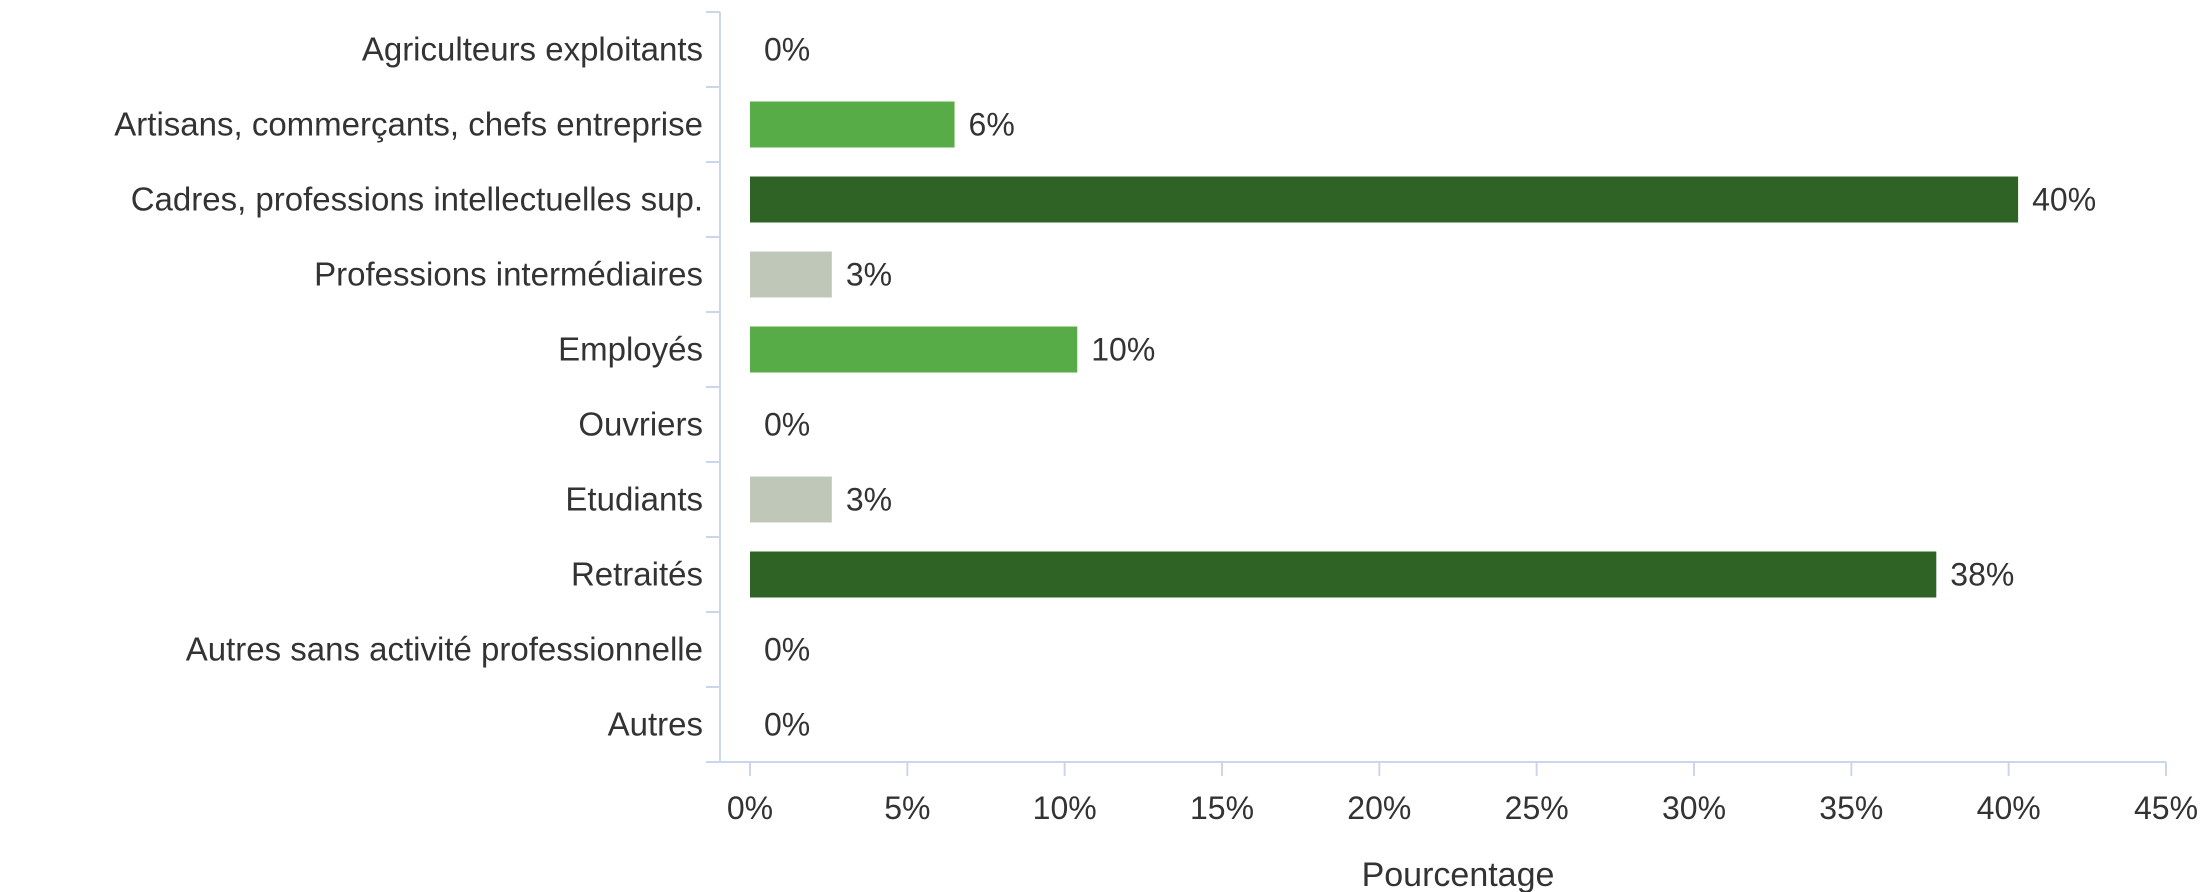 The width and height of the screenshot is (2201, 892). What do you see at coordinates (655, 724) in the screenshot?
I see `category-label: Autres` at bounding box center [655, 724].